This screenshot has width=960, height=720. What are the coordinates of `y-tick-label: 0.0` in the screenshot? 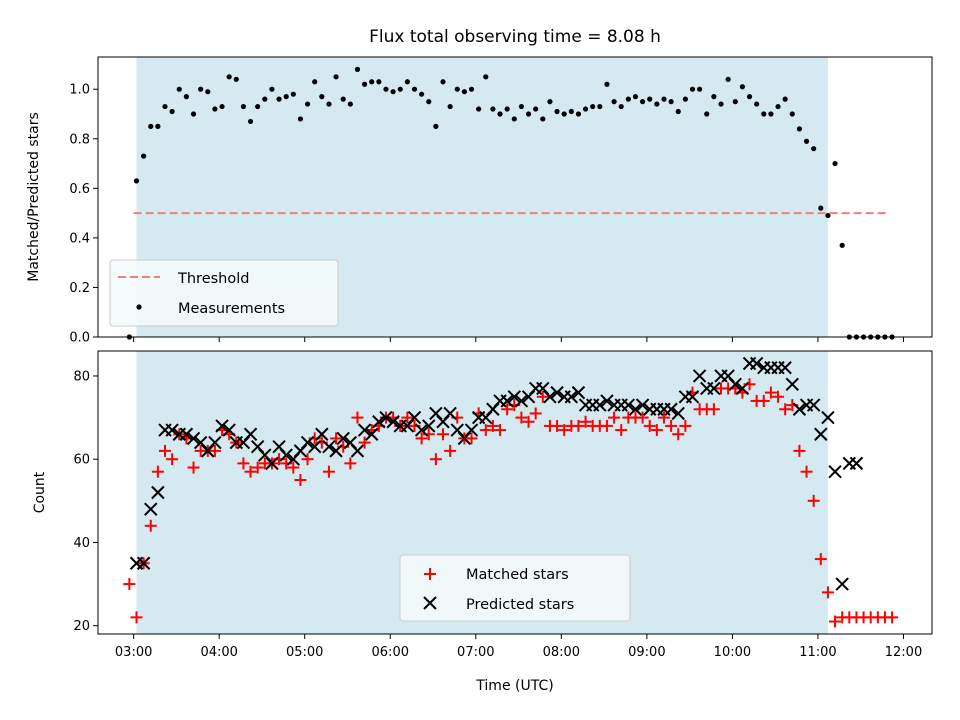 It's located at (79, 338).